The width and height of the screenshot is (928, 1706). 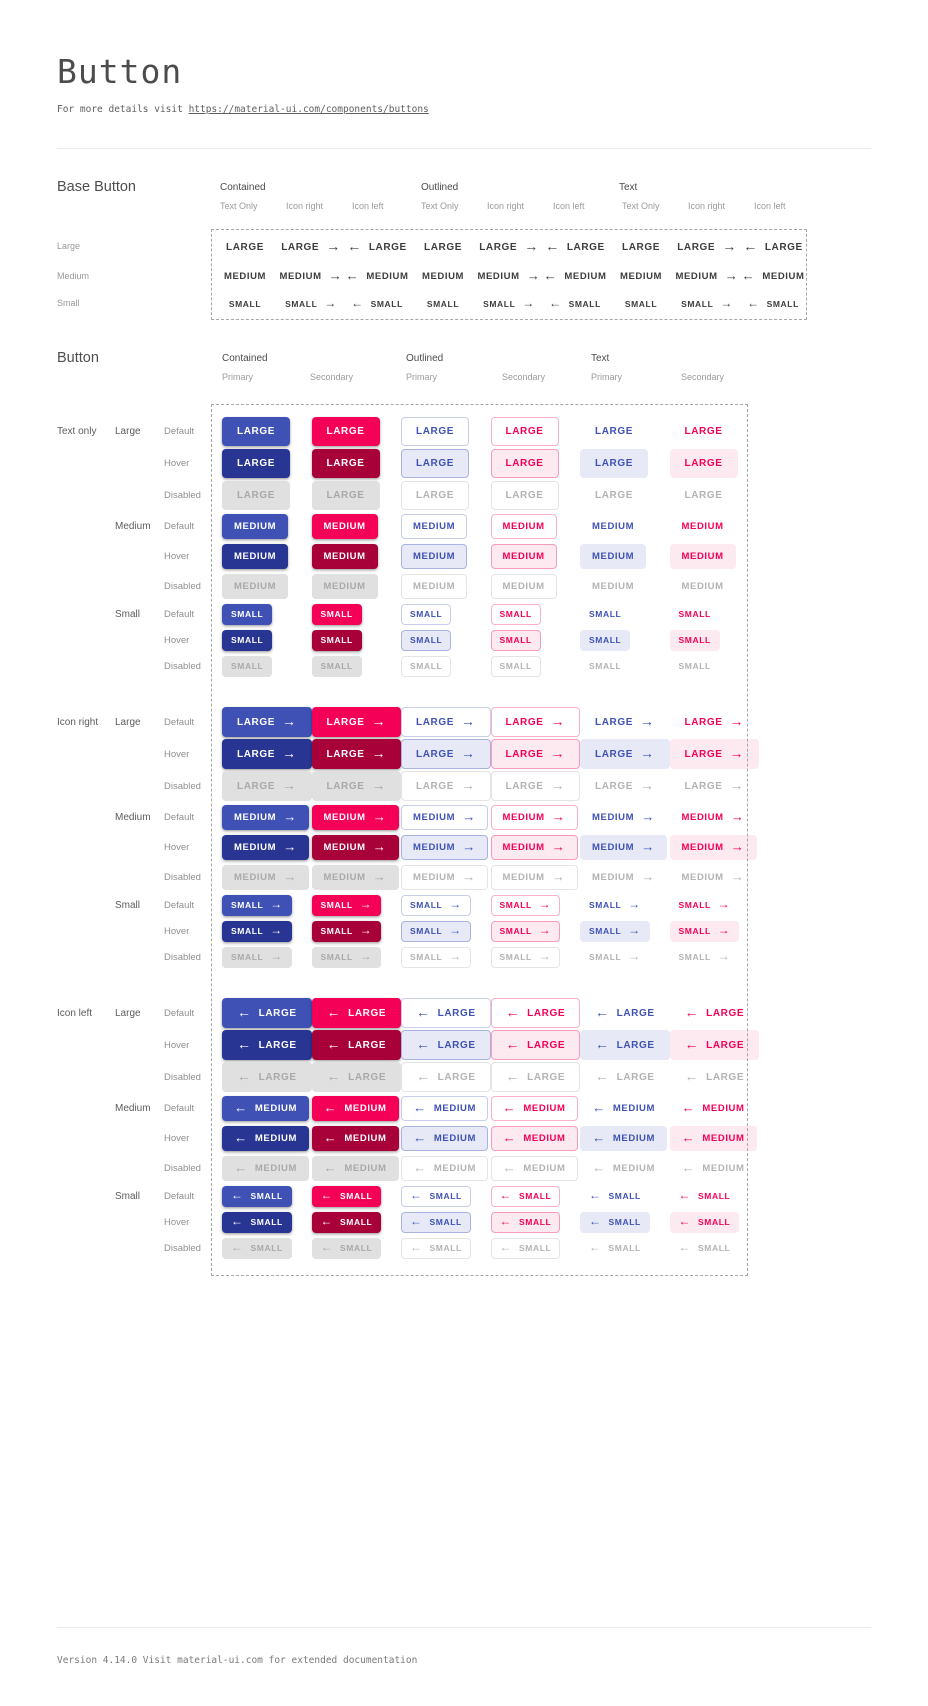 I want to click on button-contained-primary-large-default: ← LARGE, so click(x=267, y=1013).